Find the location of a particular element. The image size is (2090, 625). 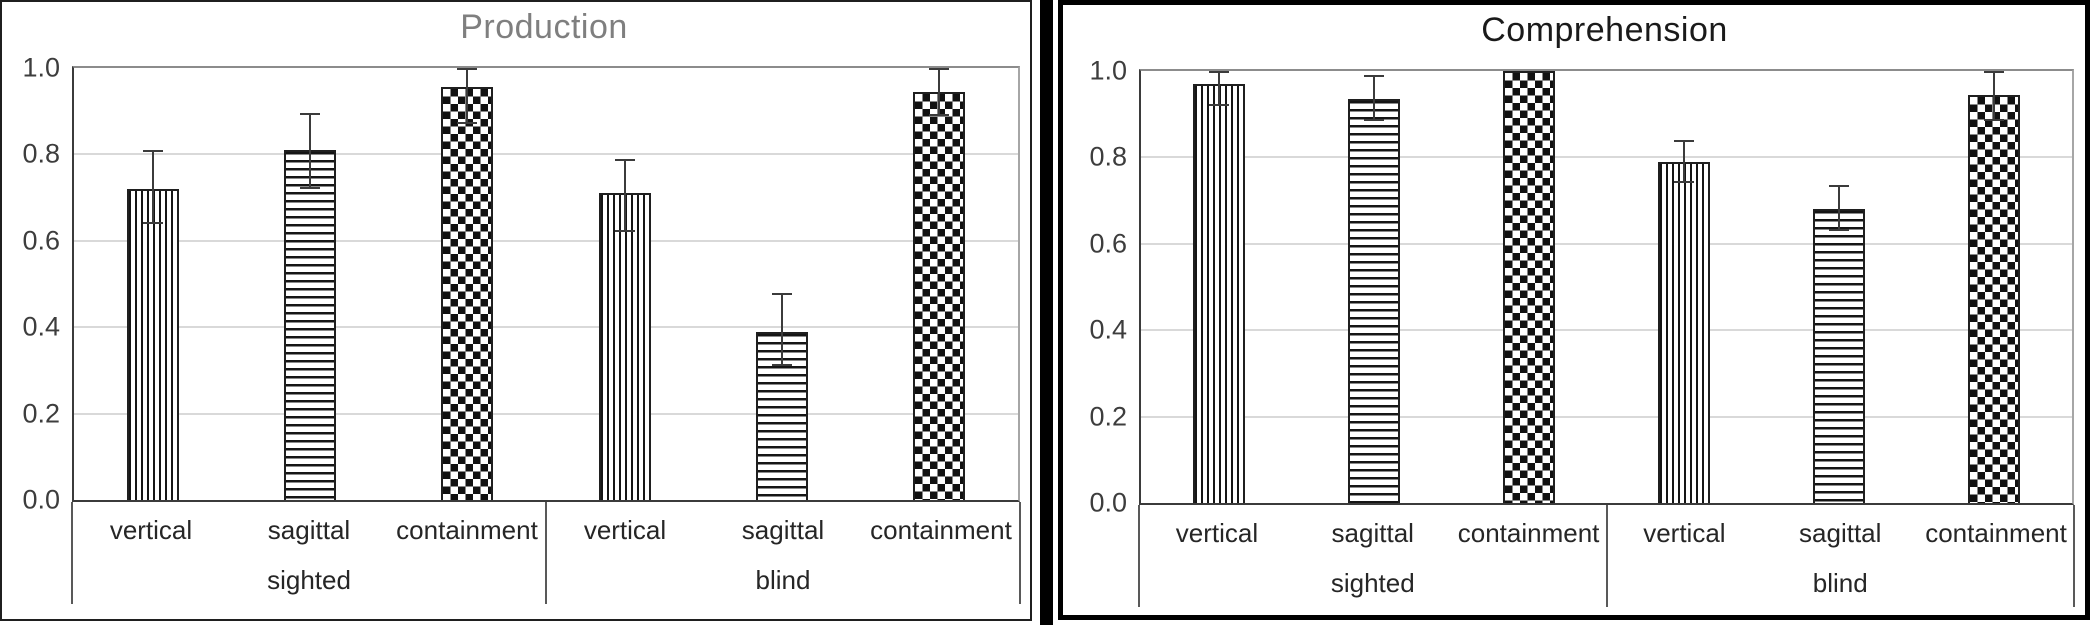

panel-divider is located at coordinates (1046, 312).